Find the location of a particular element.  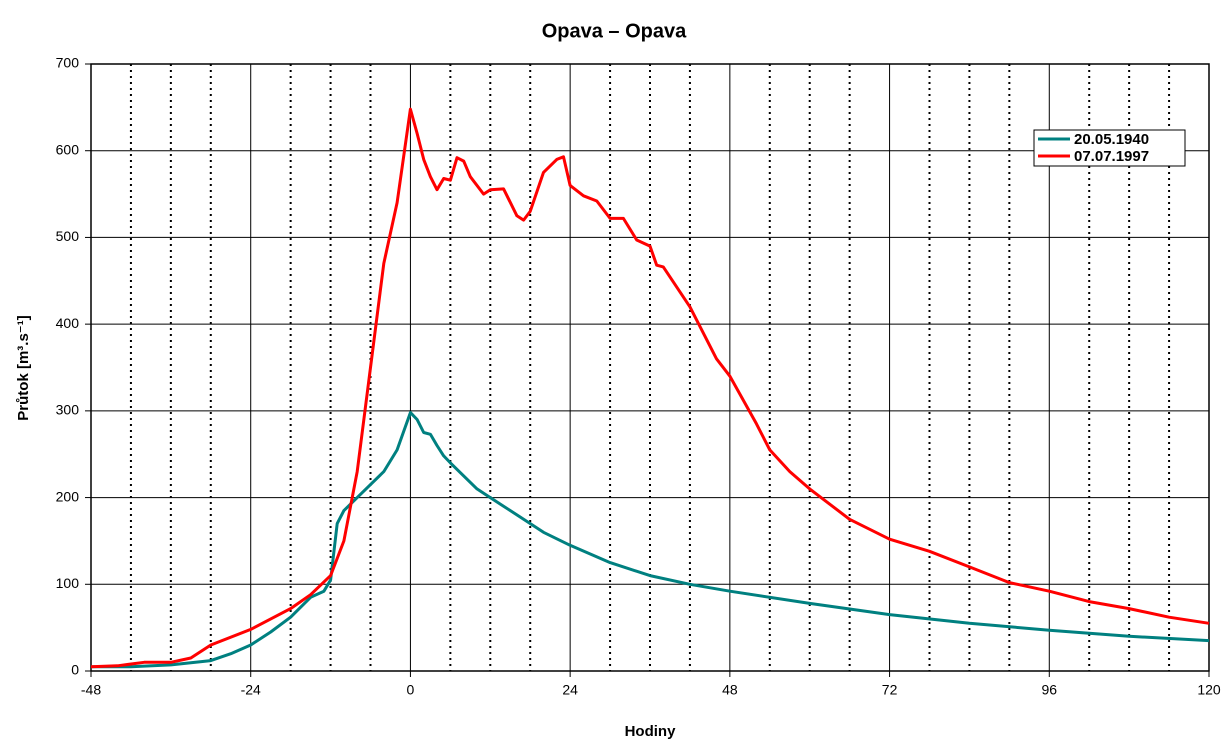

chart-title: Opava – Opava is located at coordinates (614, 31).